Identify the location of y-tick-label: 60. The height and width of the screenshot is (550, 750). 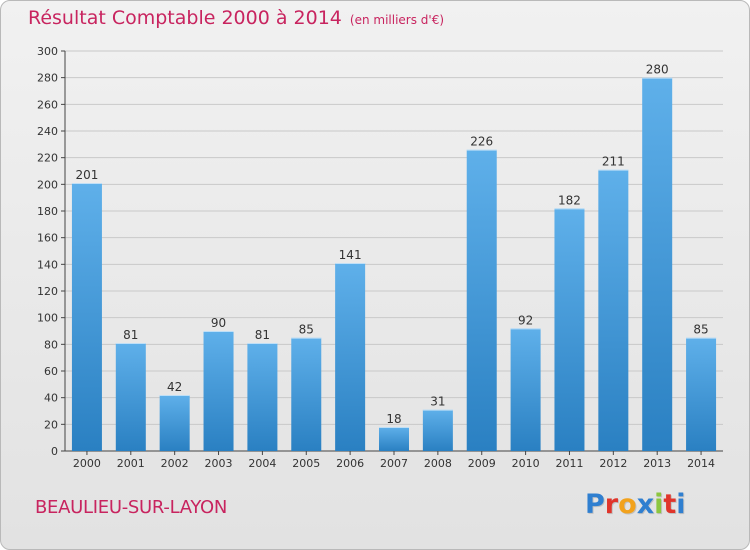
(51, 371).